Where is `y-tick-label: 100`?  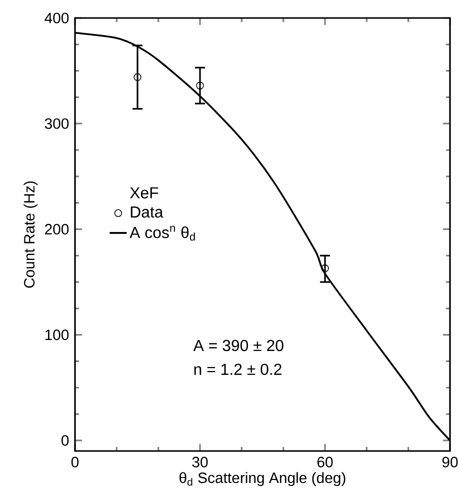
y-tick-label: 100 is located at coordinates (57, 335).